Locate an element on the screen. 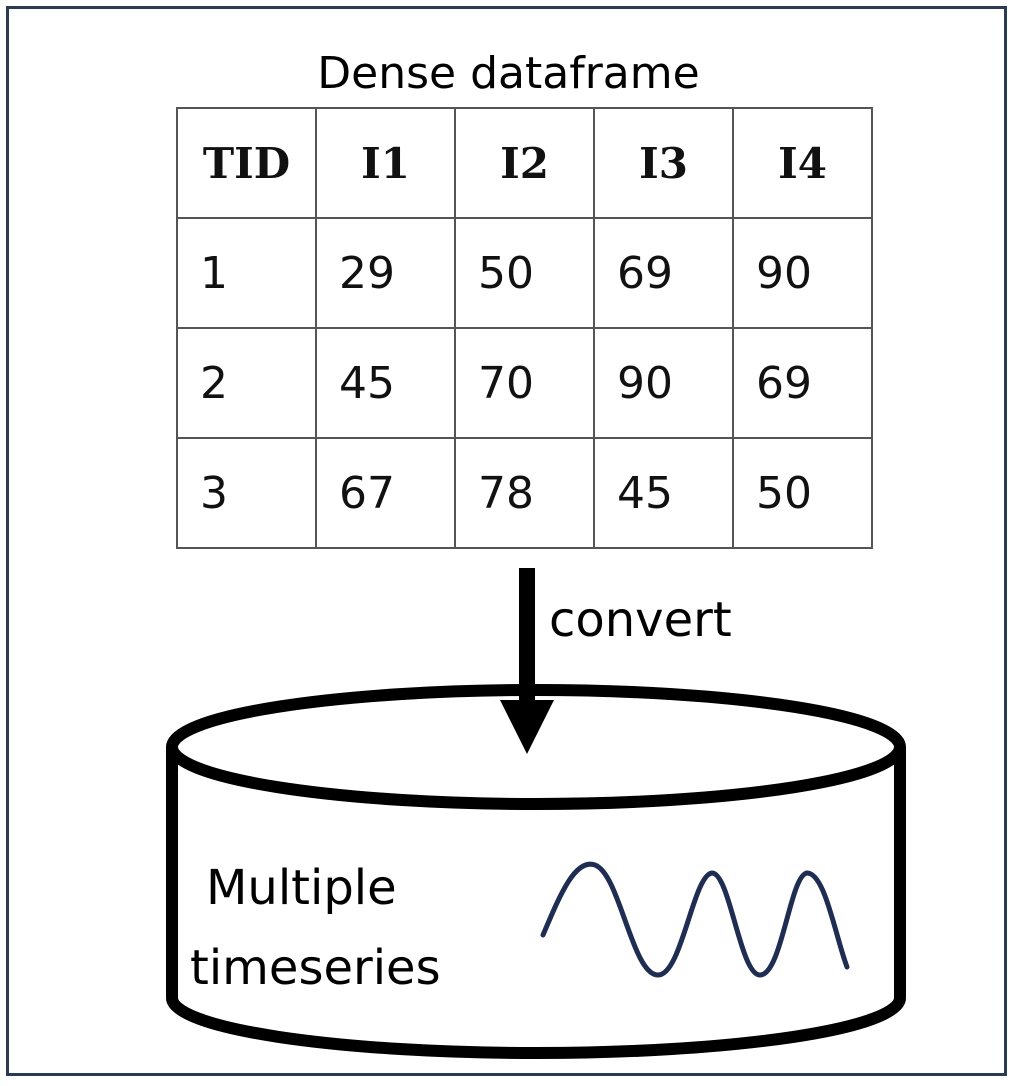 This screenshot has height=1086, width=1017. convert-arrow-head is located at coordinates (527, 727).